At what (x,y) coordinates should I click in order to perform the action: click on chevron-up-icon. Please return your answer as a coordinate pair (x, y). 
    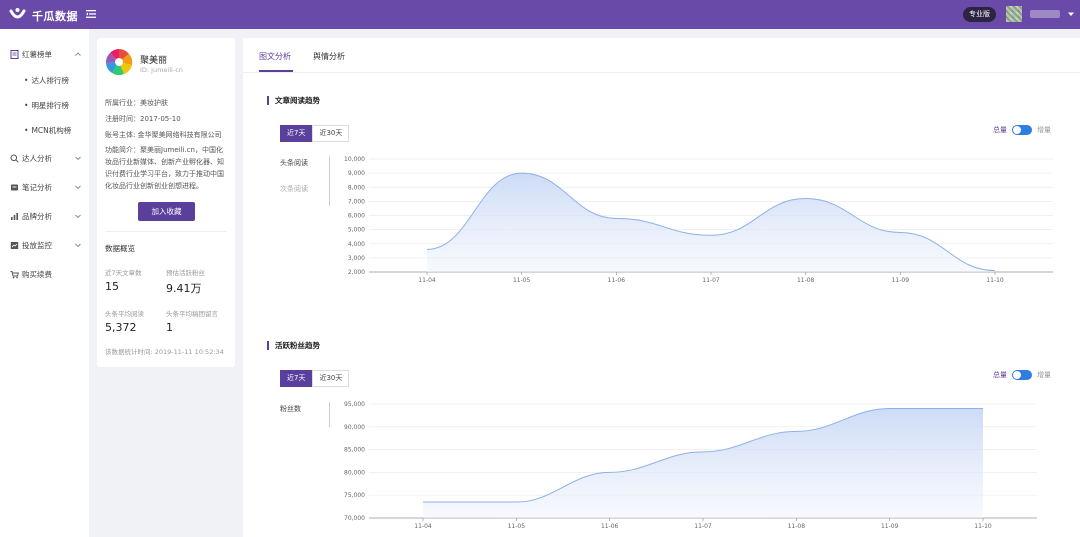
    Looking at the image, I should click on (78, 54).